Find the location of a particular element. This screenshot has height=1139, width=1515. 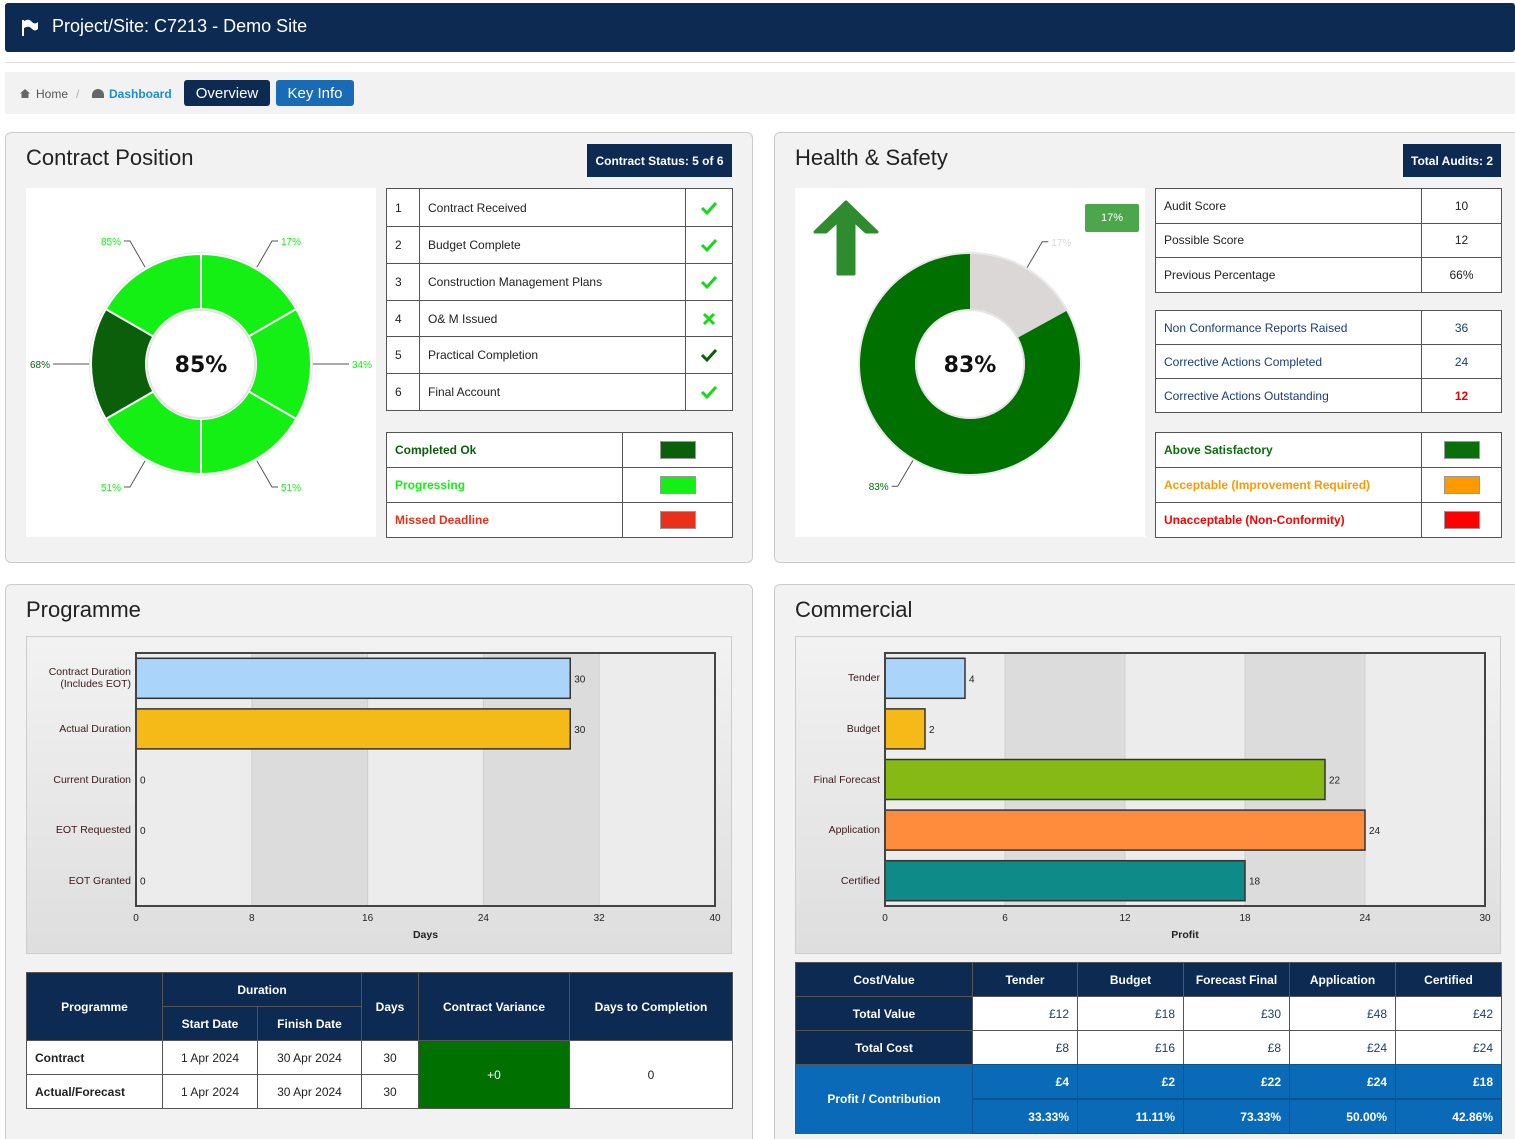

table-cell: £16 is located at coordinates (1130, 1047).